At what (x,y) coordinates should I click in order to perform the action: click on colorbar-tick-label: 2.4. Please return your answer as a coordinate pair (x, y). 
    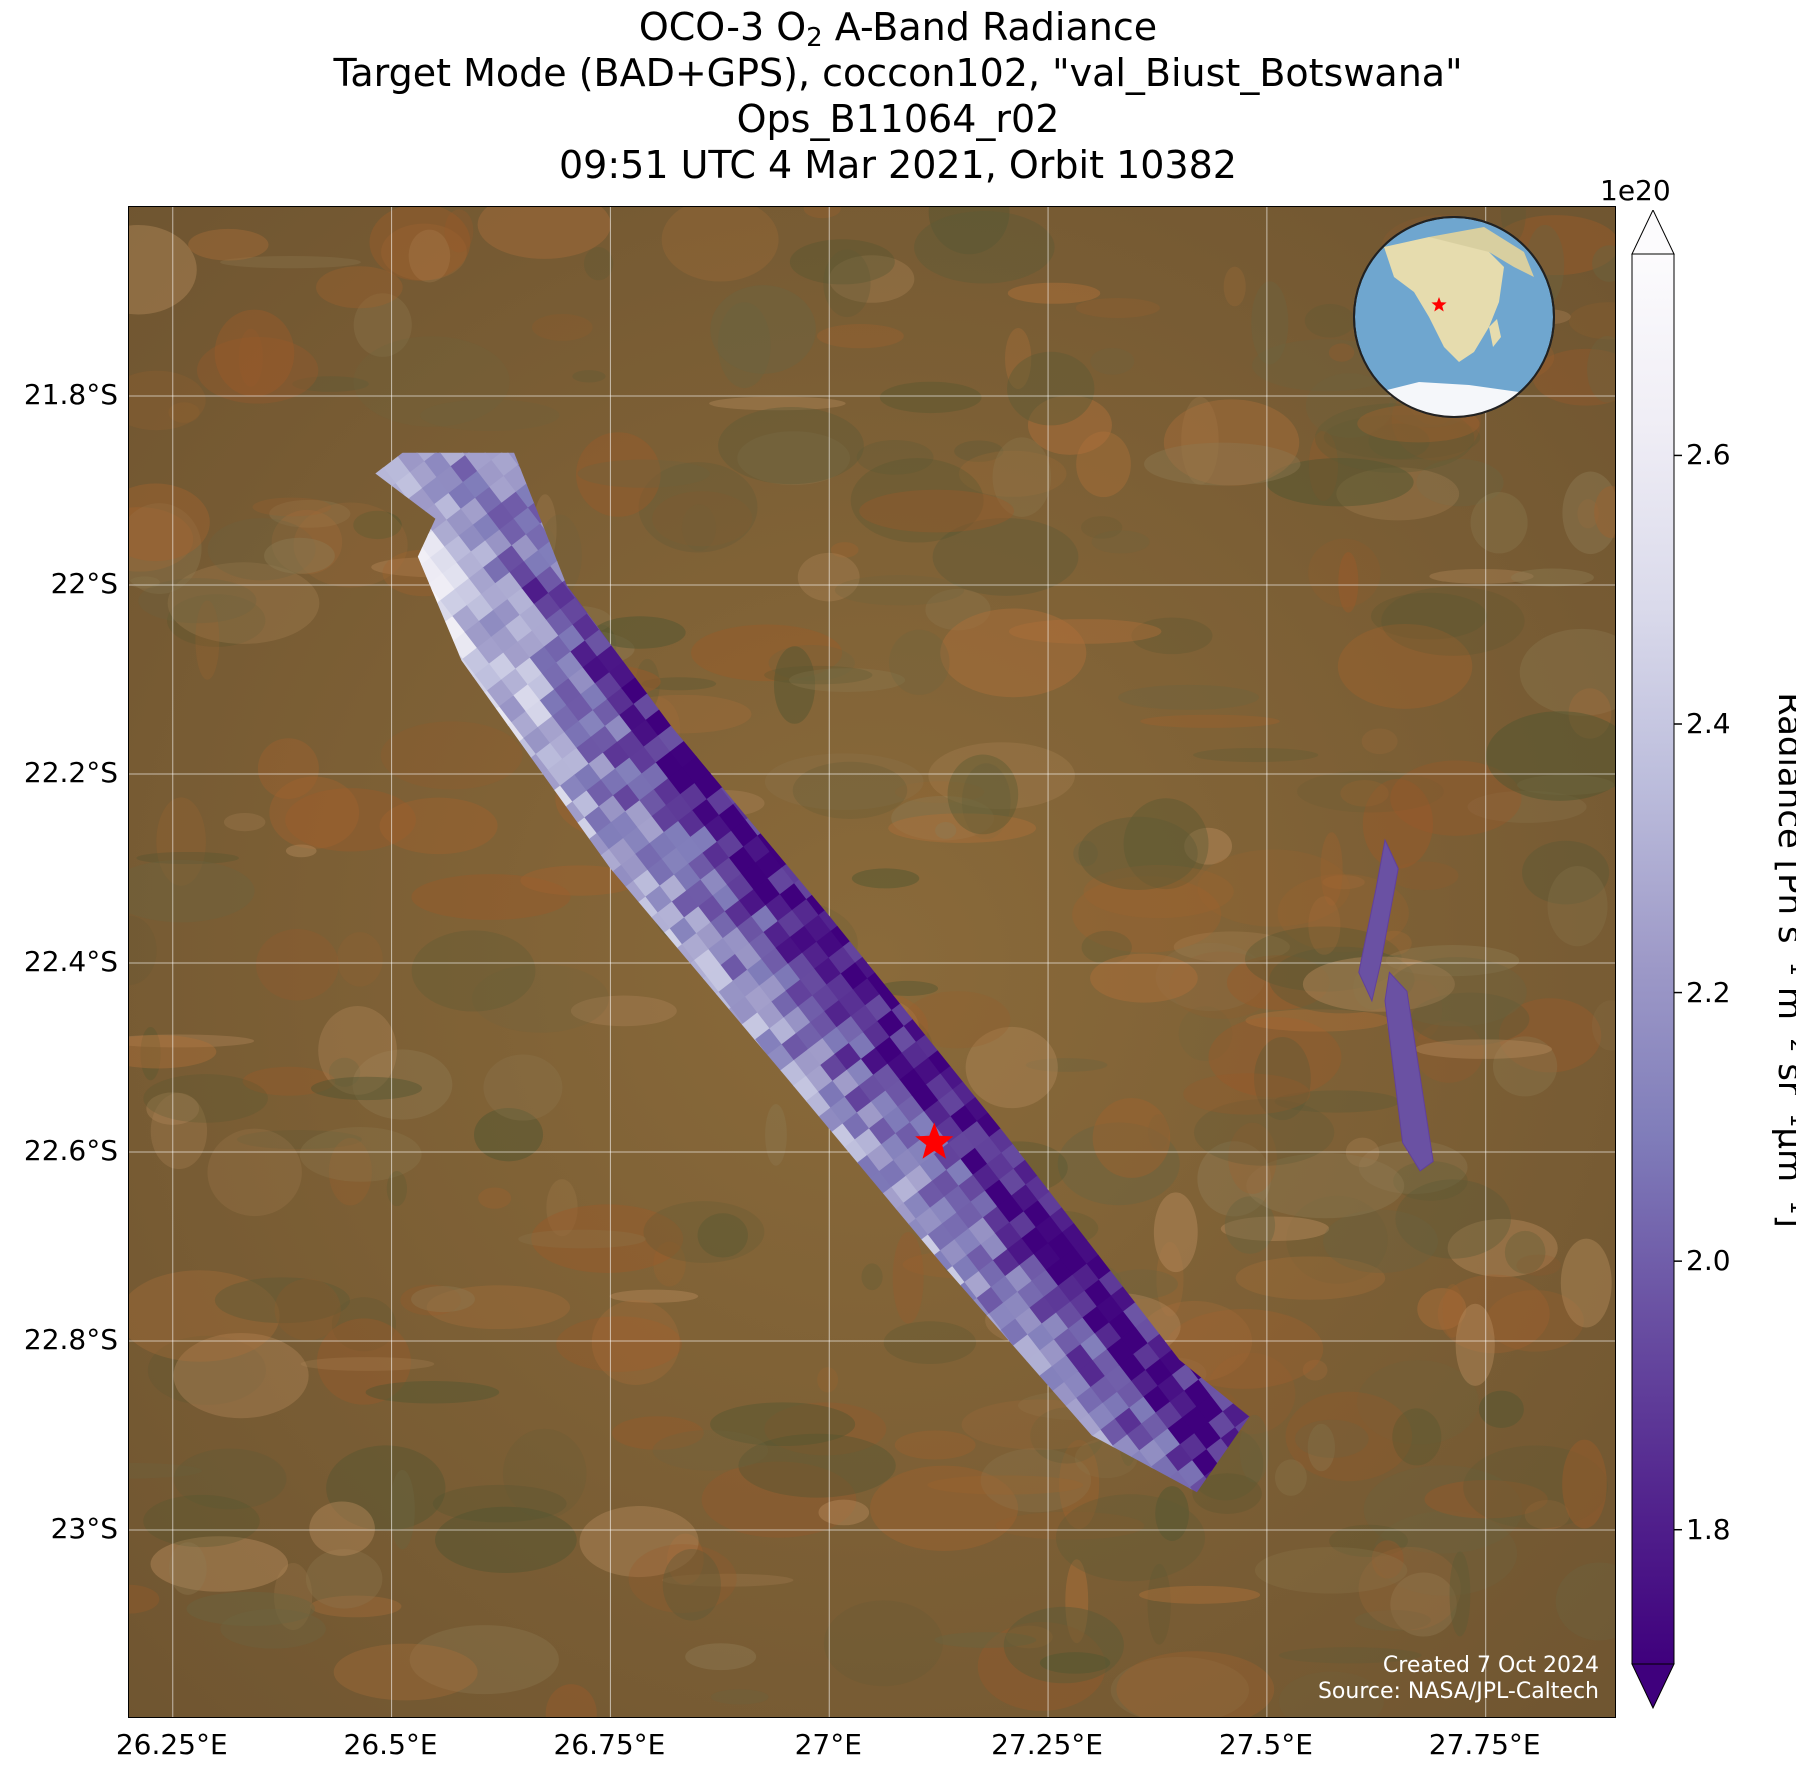
    Looking at the image, I should click on (1708, 723).